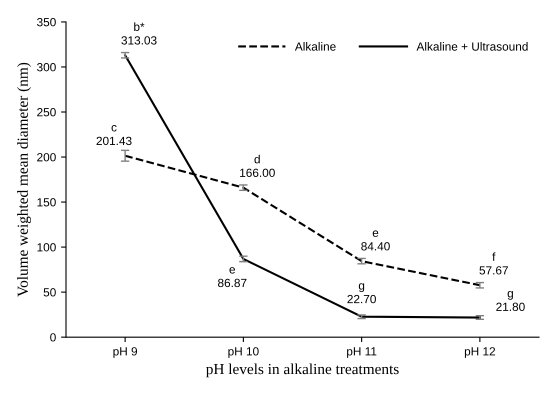  What do you see at coordinates (361, 293) in the screenshot?
I see `data-label: g 22.70` at bounding box center [361, 293].